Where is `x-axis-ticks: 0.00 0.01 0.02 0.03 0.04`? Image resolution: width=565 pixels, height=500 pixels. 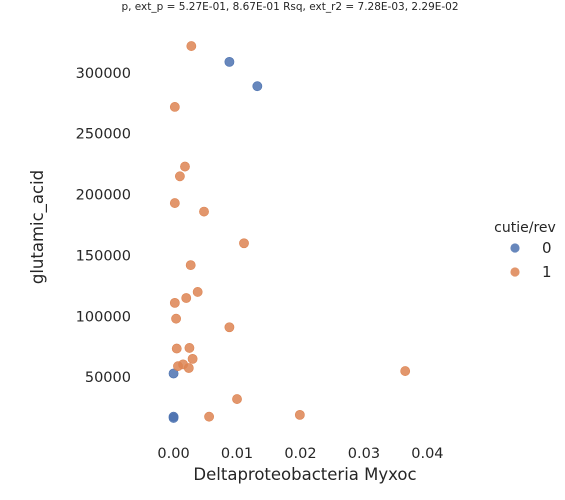
x-axis-ticks: 0.00 0.01 0.02 0.03 0.04 is located at coordinates (300, 454).